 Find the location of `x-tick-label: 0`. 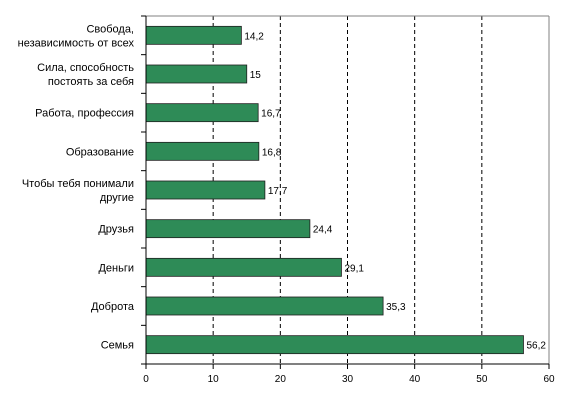

x-tick-label: 0 is located at coordinates (146, 379).